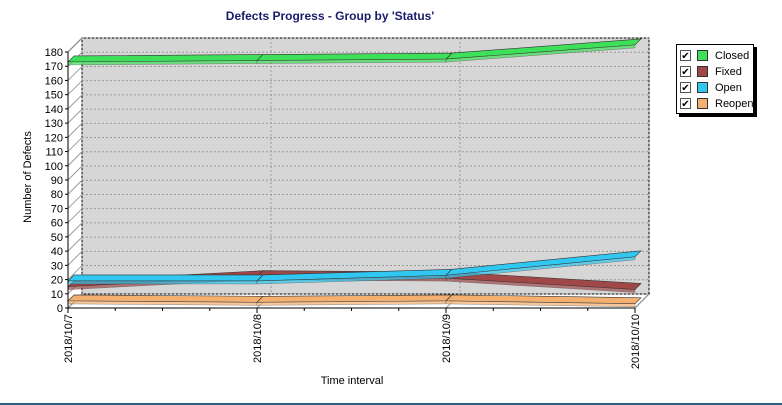  I want to click on y-tick-label: 140, so click(54, 110).